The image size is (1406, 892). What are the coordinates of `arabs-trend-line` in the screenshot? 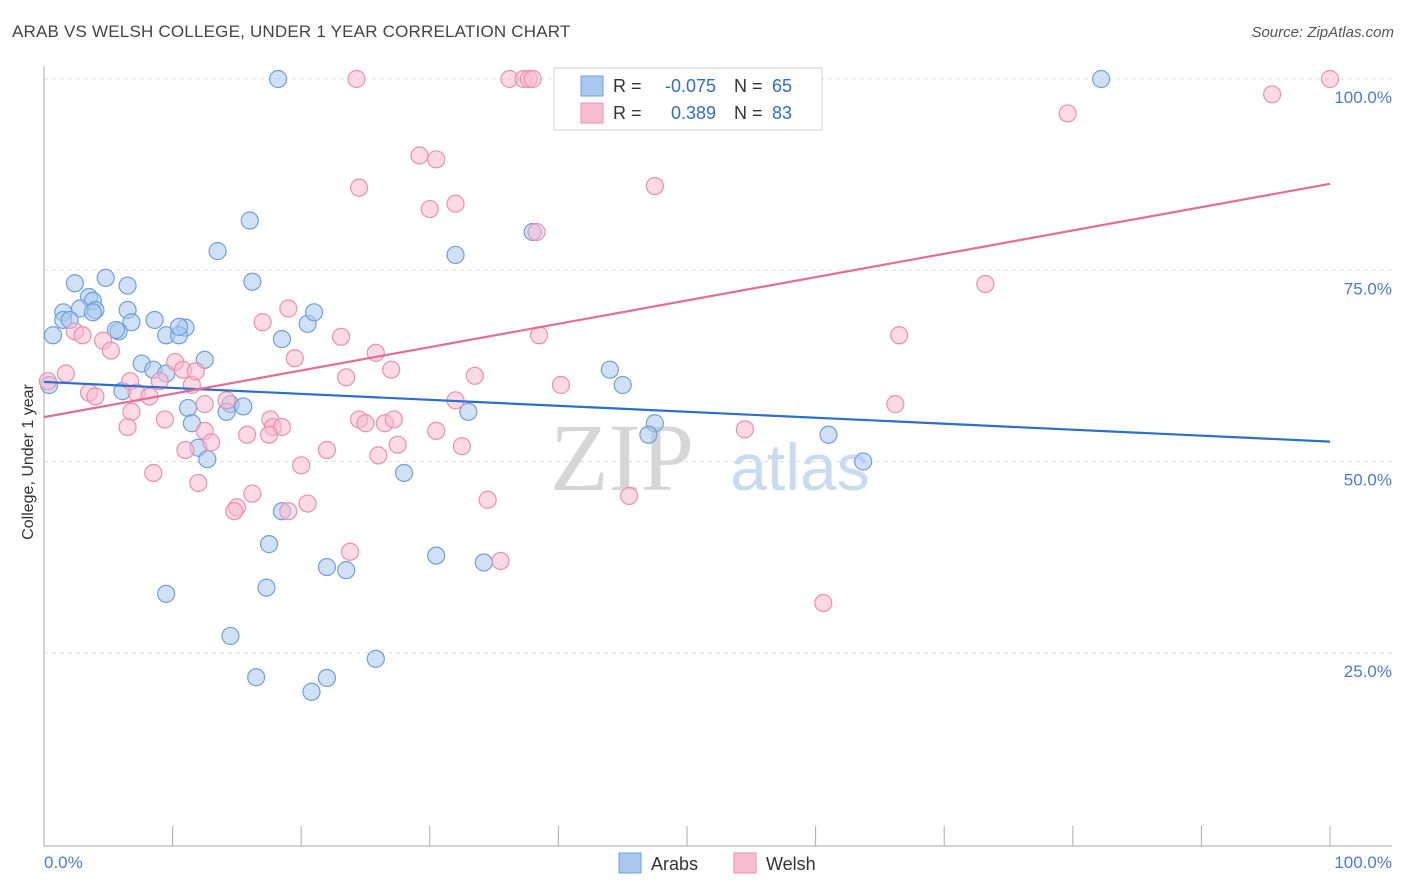 It's located at (687, 411).